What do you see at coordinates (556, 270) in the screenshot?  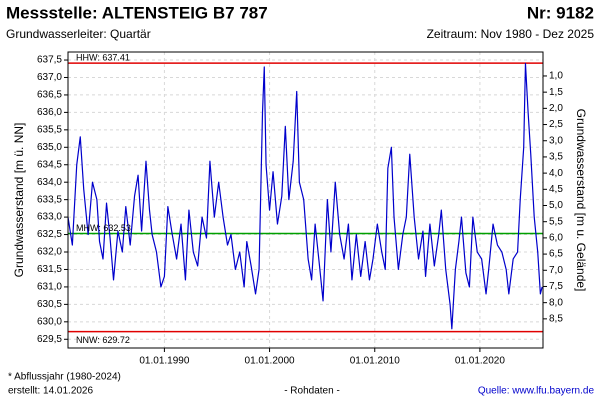 I see `y2-tick-label: 7,0` at bounding box center [556, 270].